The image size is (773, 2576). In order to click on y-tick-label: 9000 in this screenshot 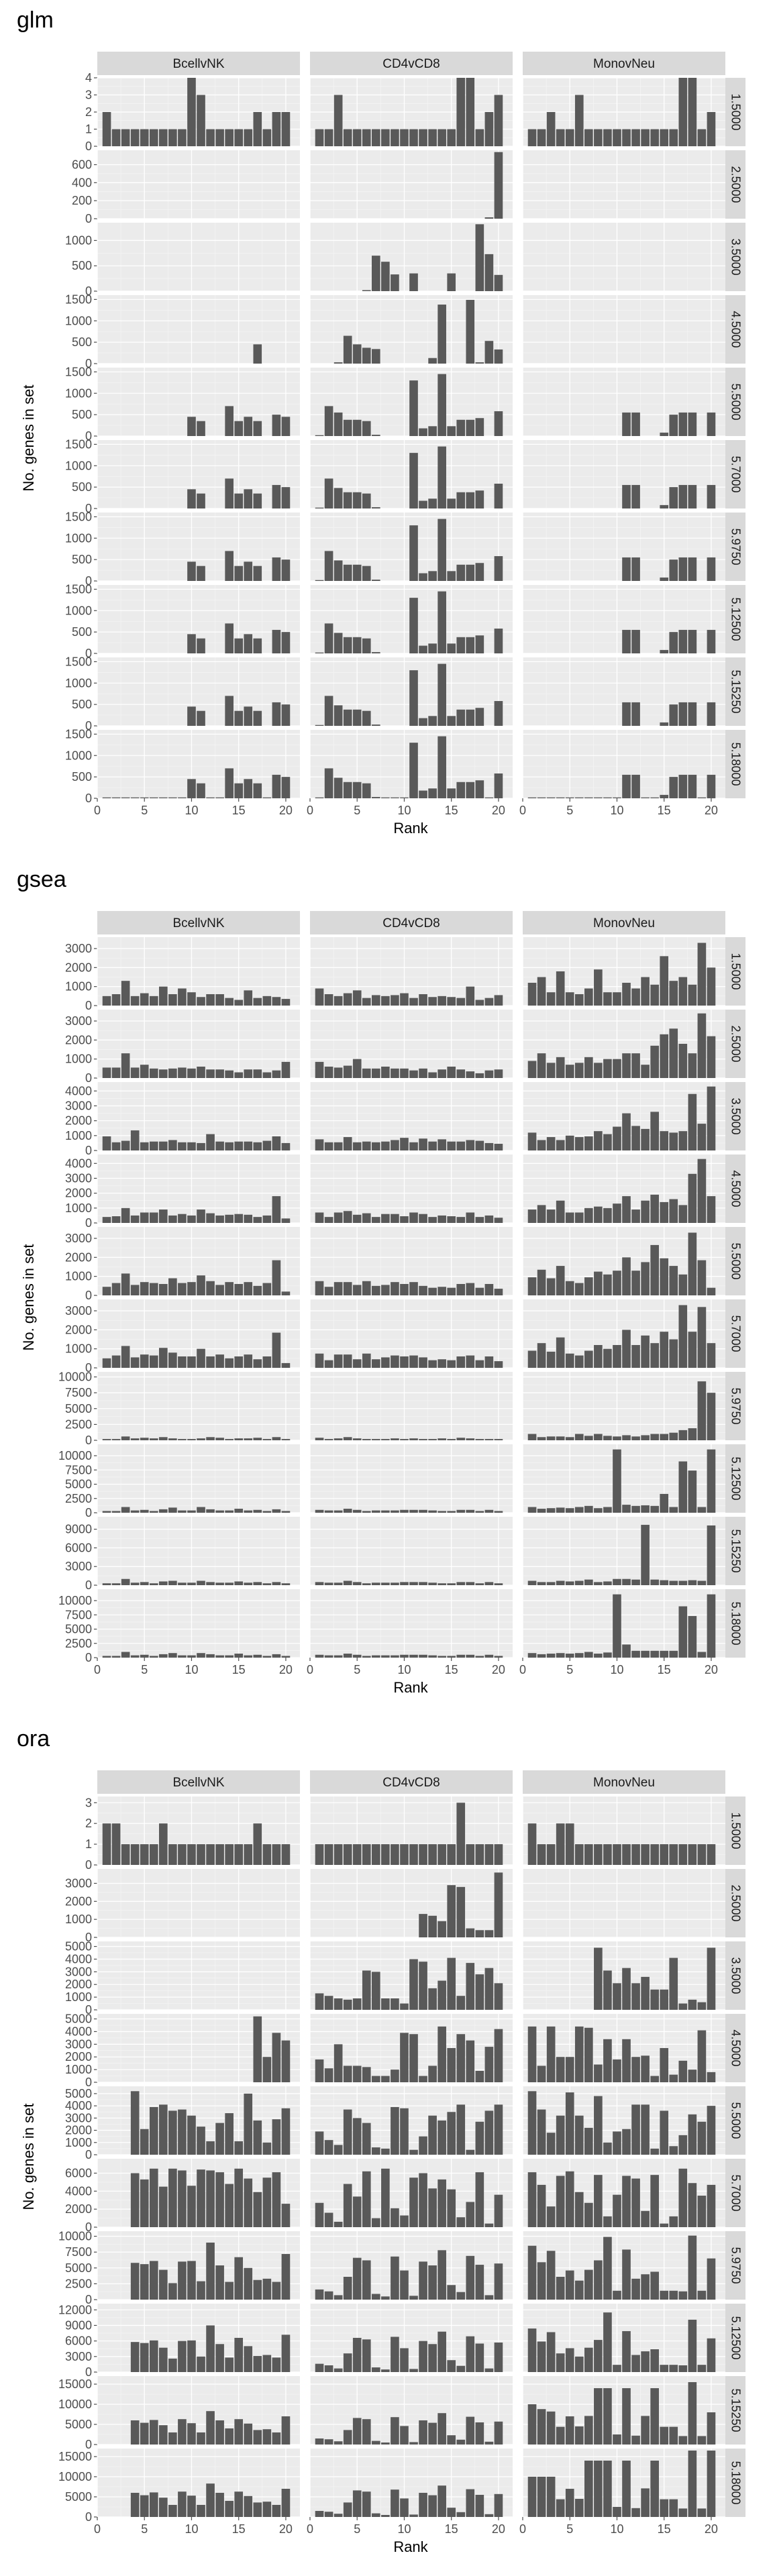, I will do `click(78, 2325)`.